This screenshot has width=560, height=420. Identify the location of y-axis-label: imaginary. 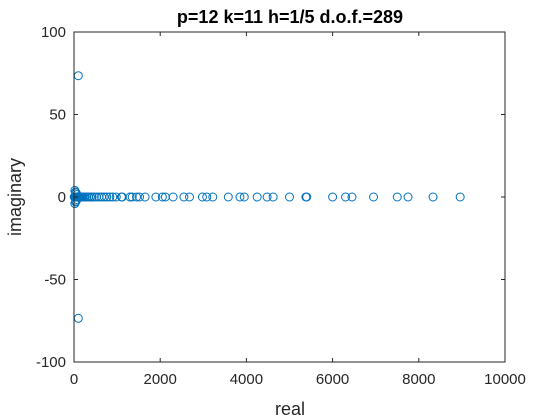
(15, 197).